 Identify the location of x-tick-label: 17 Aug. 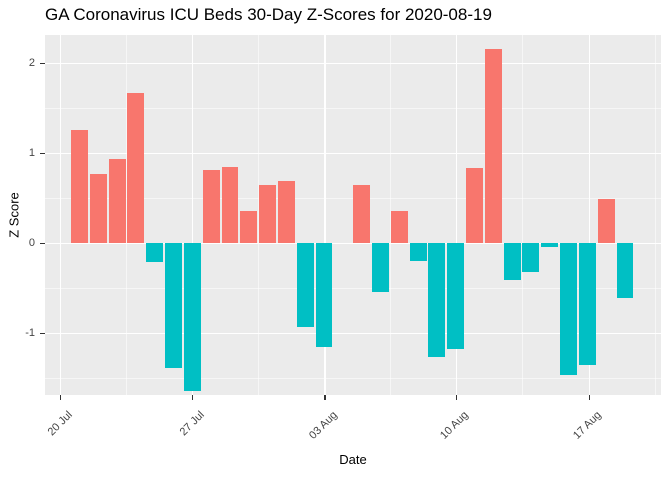
(587, 425).